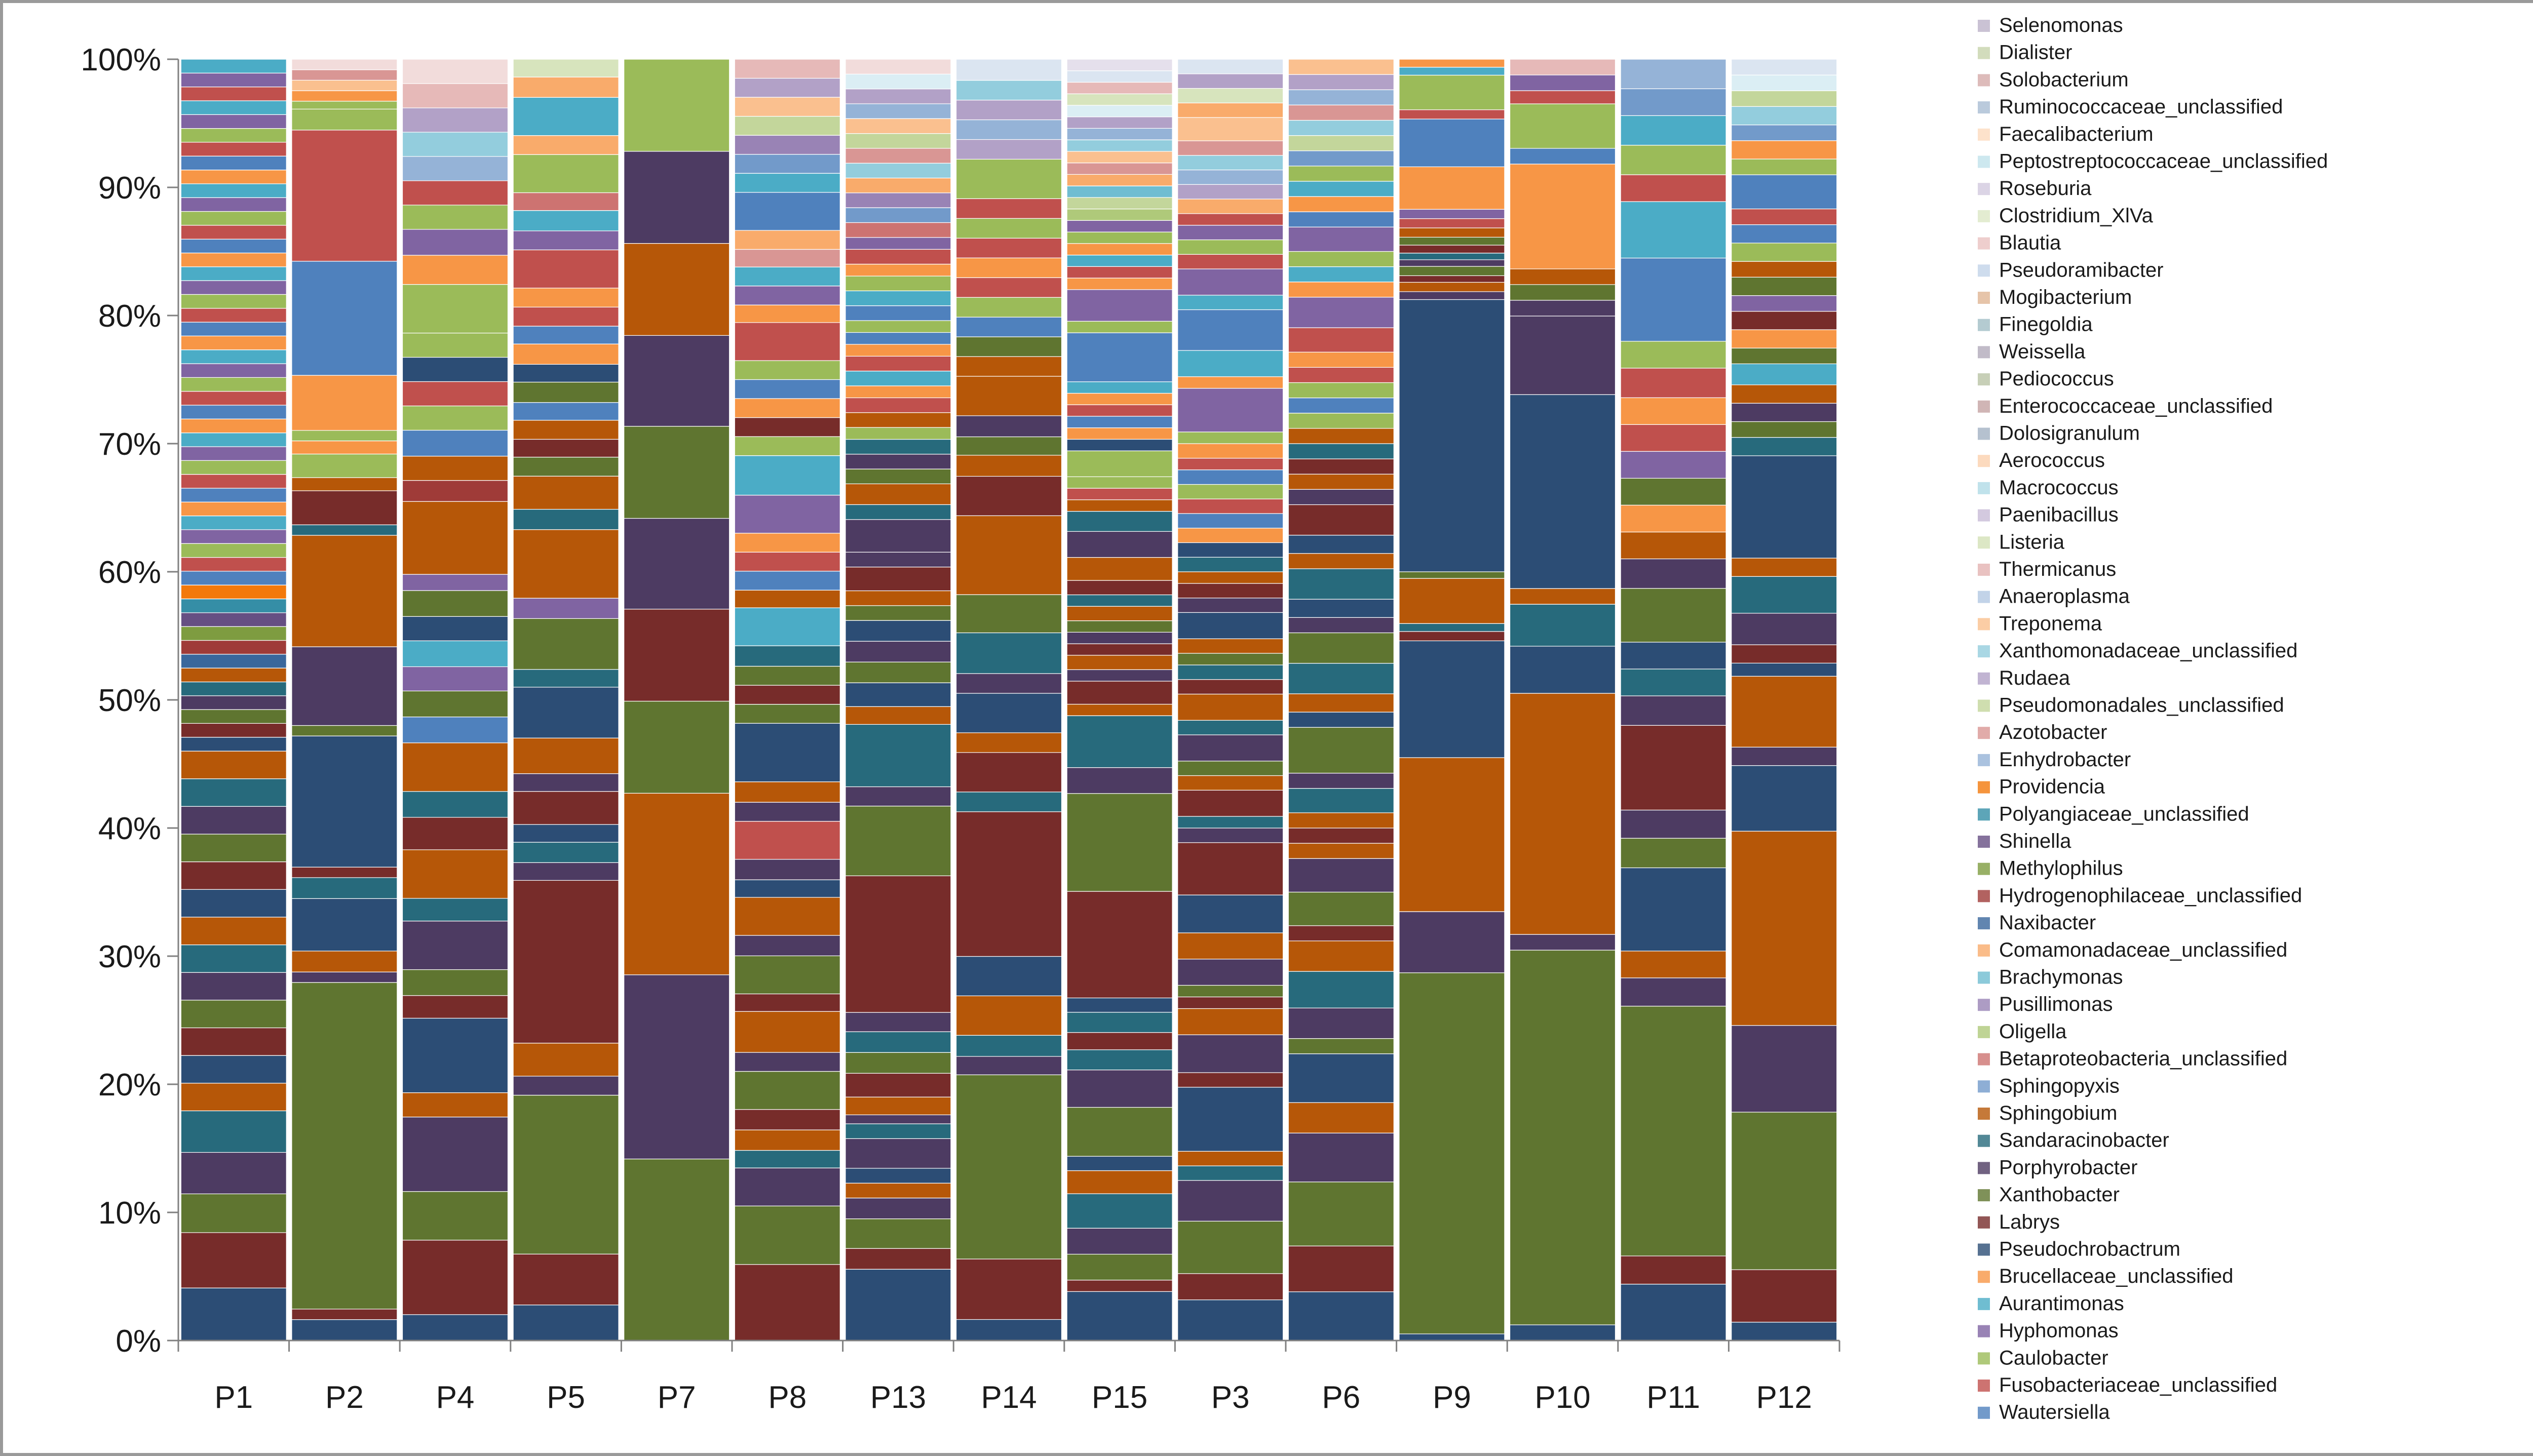 This screenshot has width=2533, height=1456. I want to click on legend-label: Caulobacter, so click(2053, 1358).